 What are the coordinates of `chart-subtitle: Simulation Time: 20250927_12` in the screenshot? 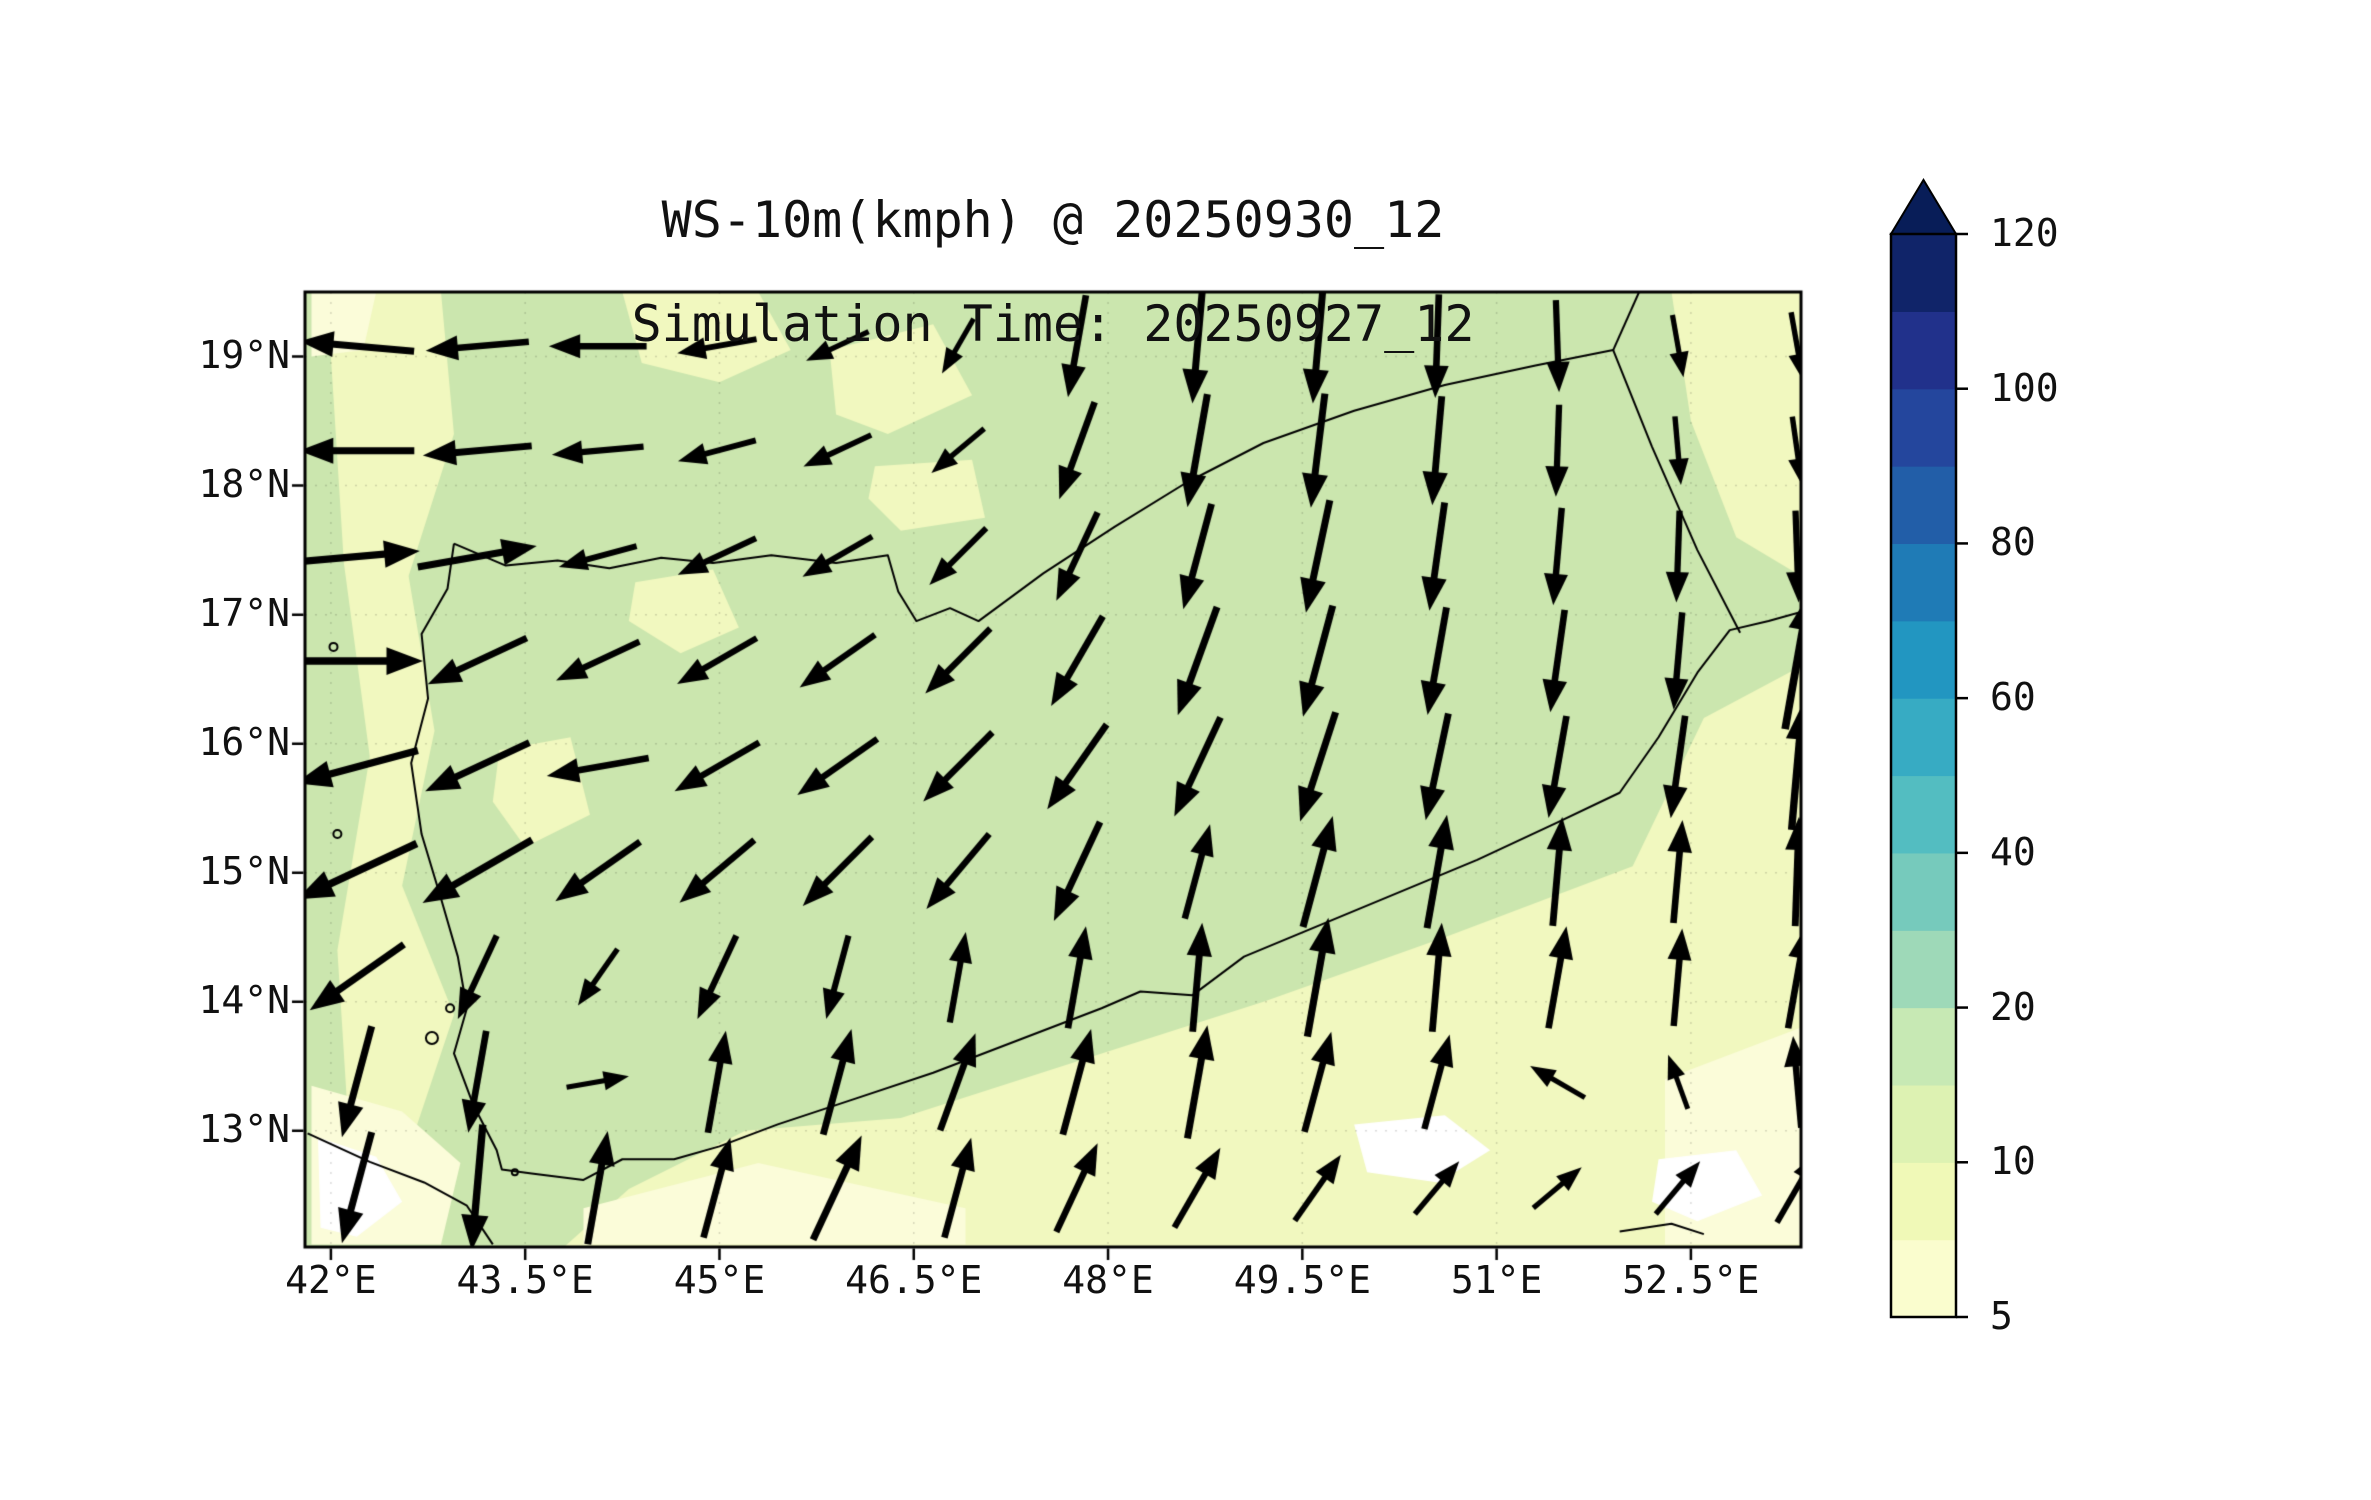 It's located at (1053, 323).